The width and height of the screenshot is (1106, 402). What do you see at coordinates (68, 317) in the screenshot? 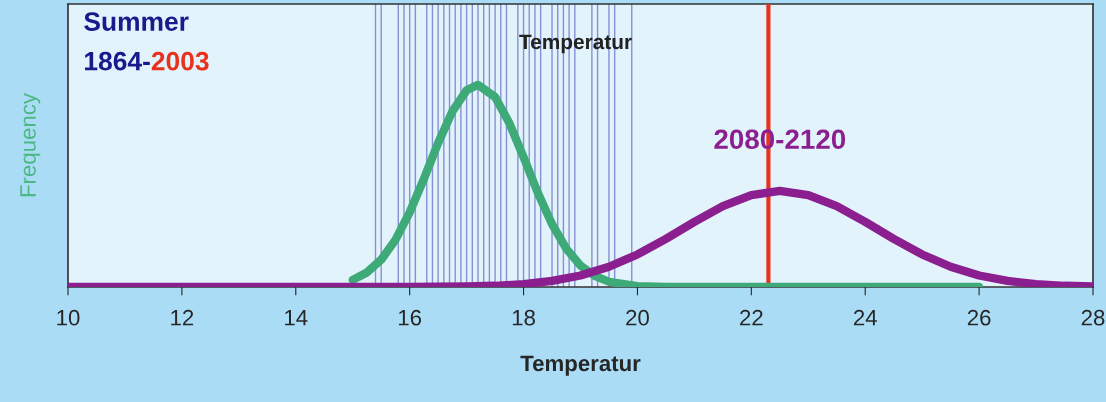
I see `x-tick-label: 10` at bounding box center [68, 317].